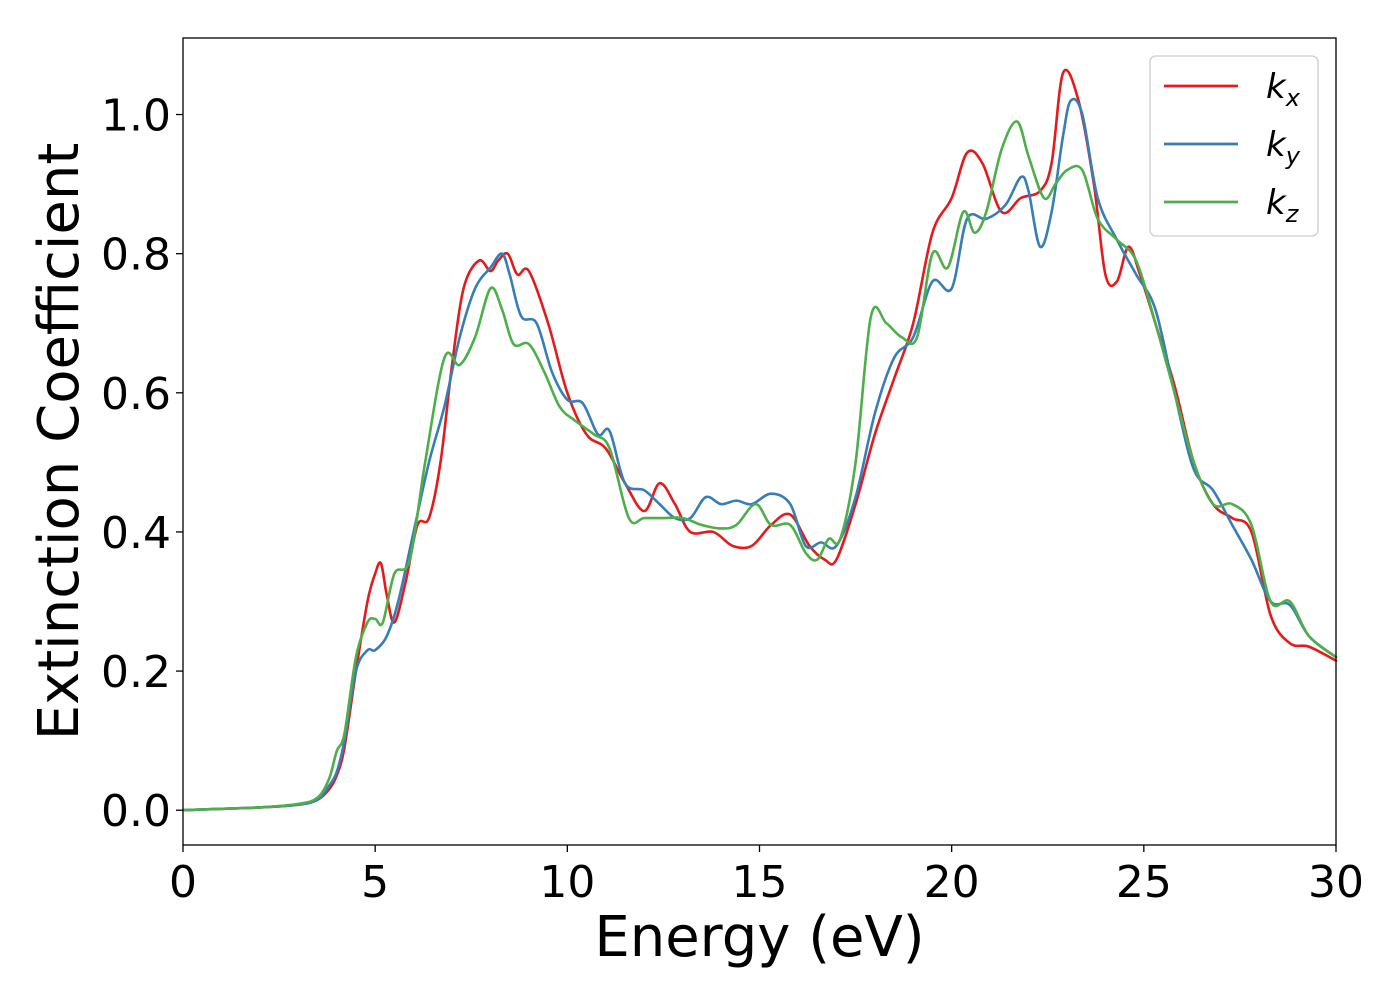  What do you see at coordinates (375, 882) in the screenshot?
I see `x-tick-label: 5` at bounding box center [375, 882].